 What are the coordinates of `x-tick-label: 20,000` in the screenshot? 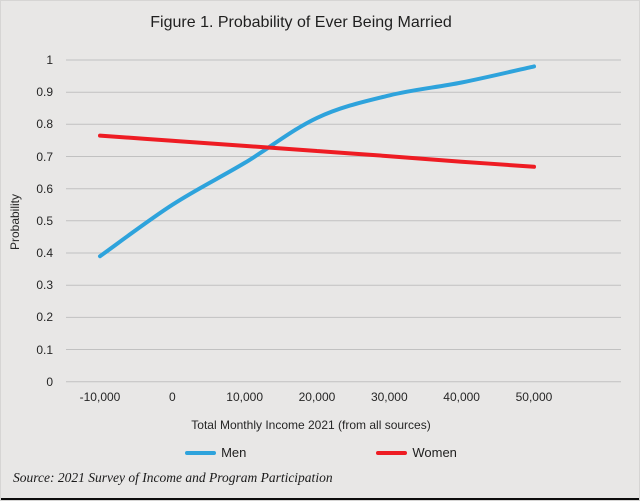 It's located at (317, 397).